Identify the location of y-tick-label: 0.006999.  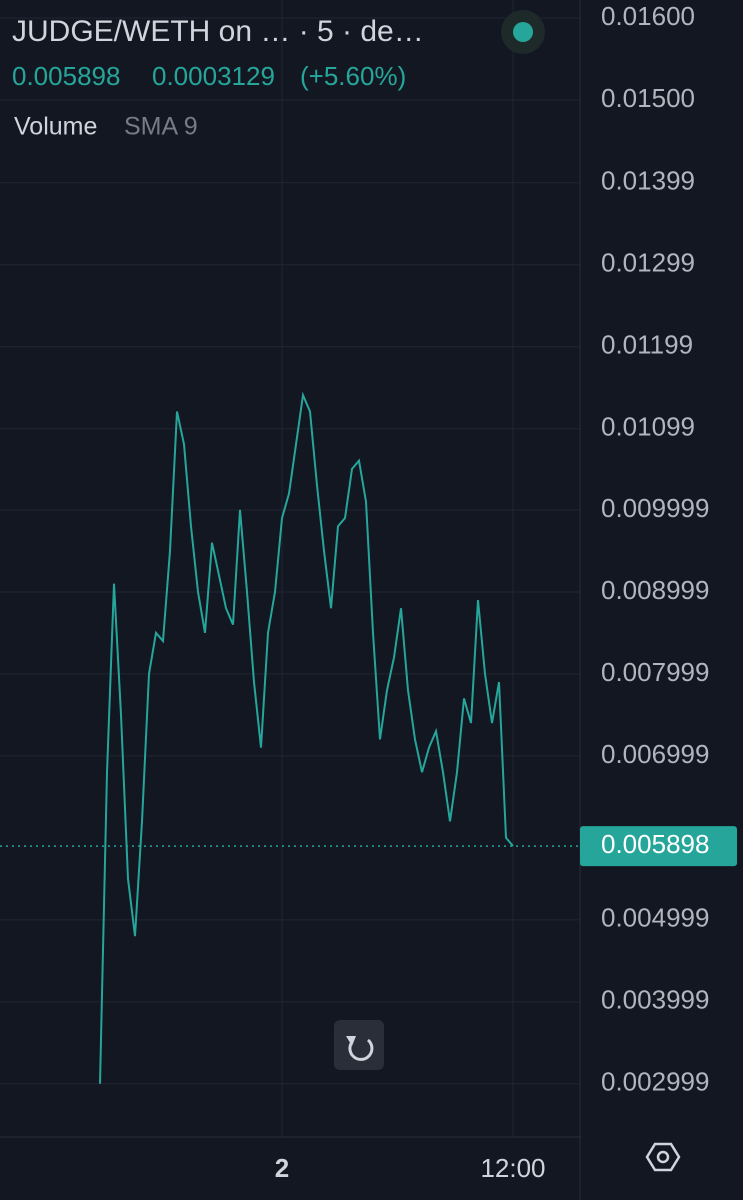
(655, 754).